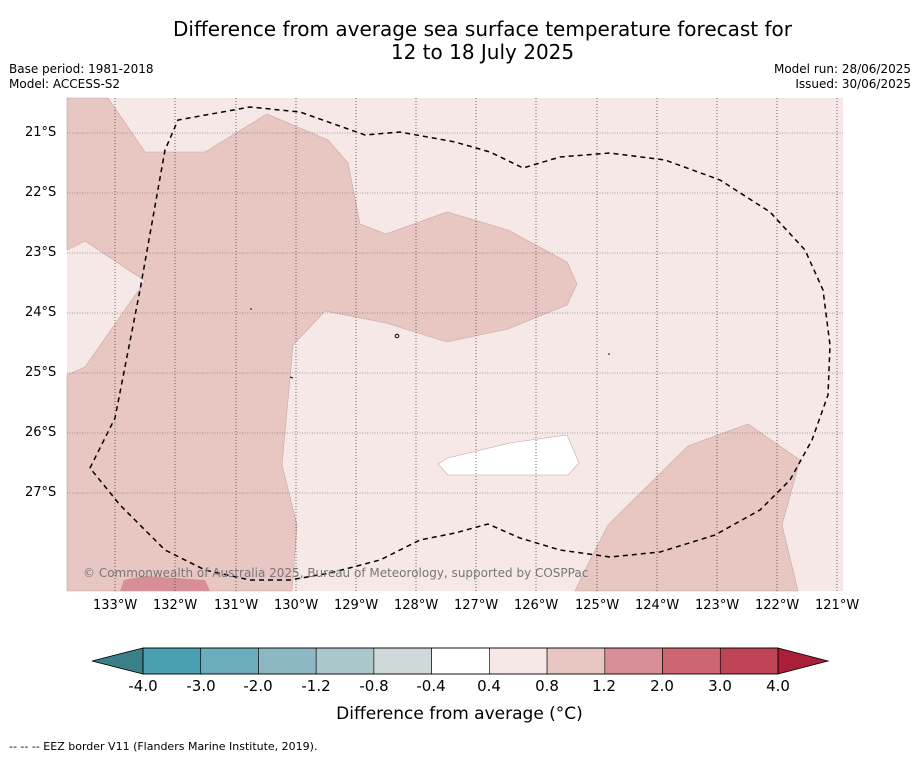 The height and width of the screenshot is (758, 919). Describe the element at coordinates (41, 372) in the screenshot. I see `lat-label: 25°S` at that location.